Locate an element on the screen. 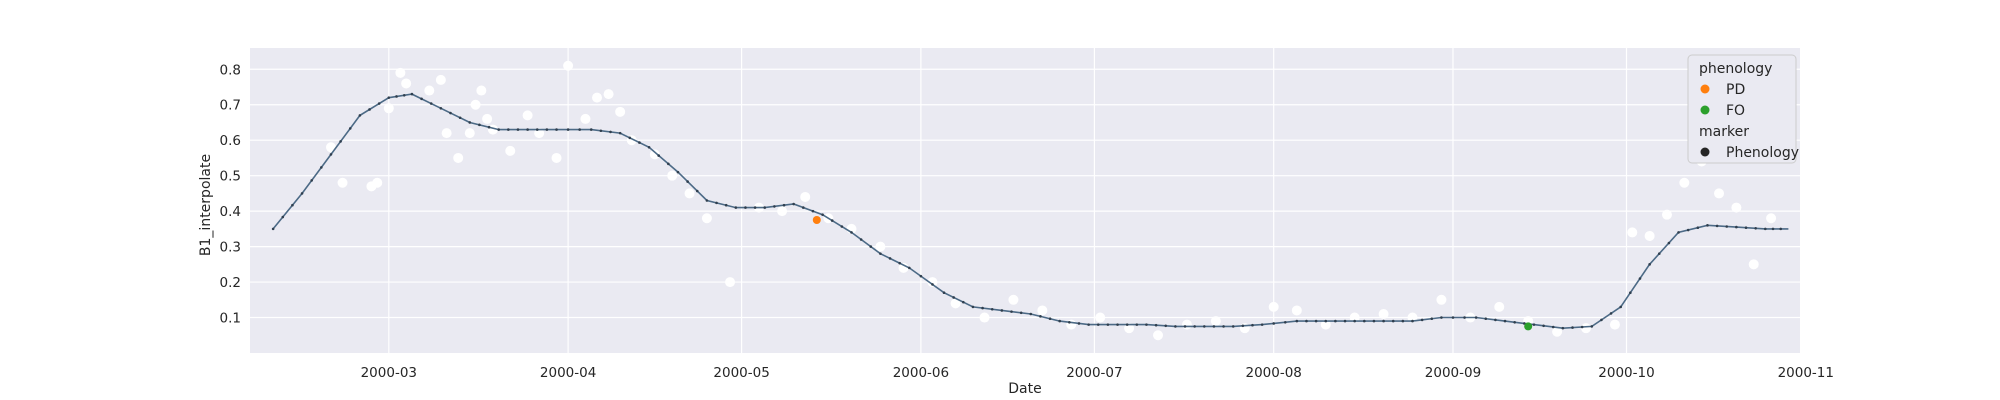  x-tick-label: 2000-11 is located at coordinates (1806, 373).